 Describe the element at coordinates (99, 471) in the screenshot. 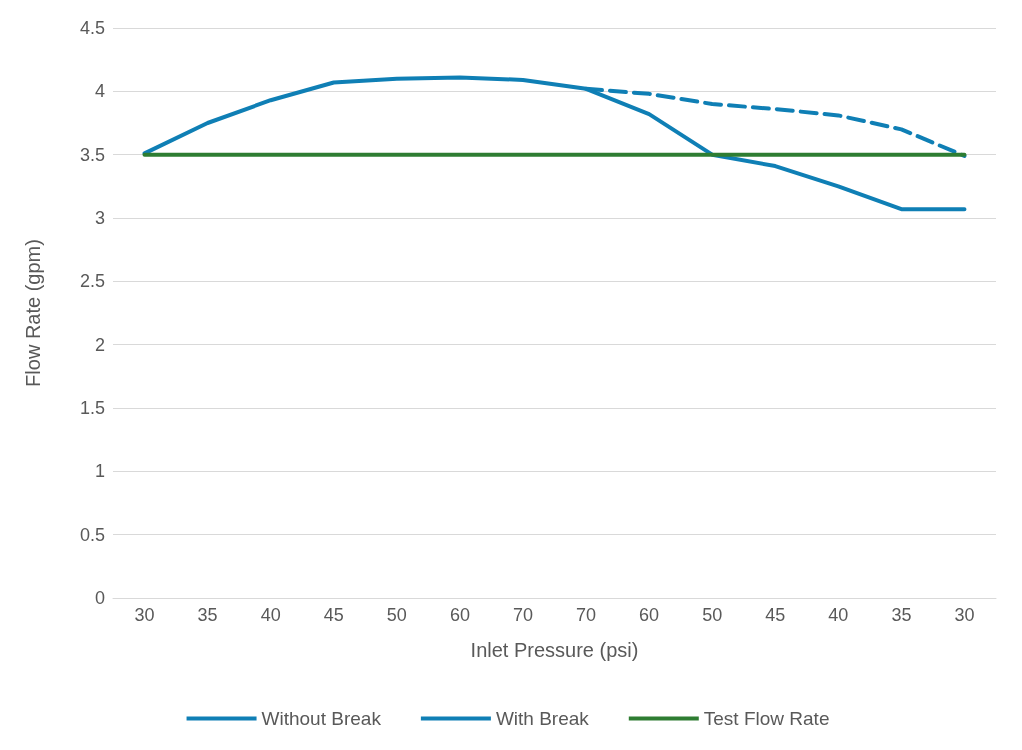

I see `y-tick-label: 1` at that location.